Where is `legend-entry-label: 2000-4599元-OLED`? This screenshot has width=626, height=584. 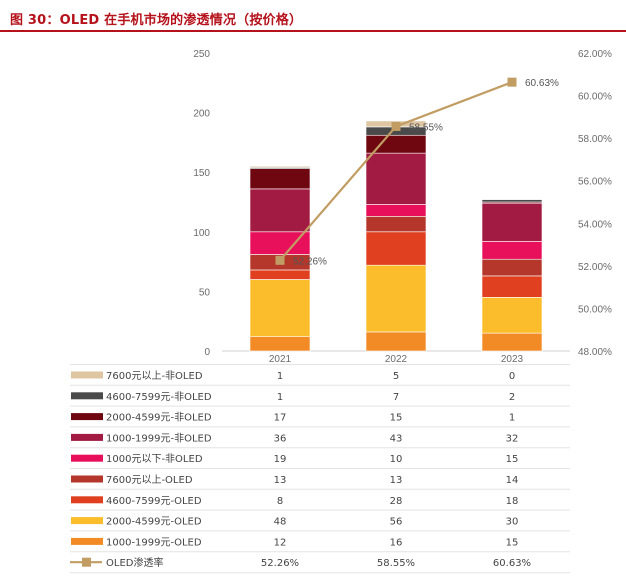 legend-entry-label: 2000-4599元-OLED is located at coordinates (154, 522).